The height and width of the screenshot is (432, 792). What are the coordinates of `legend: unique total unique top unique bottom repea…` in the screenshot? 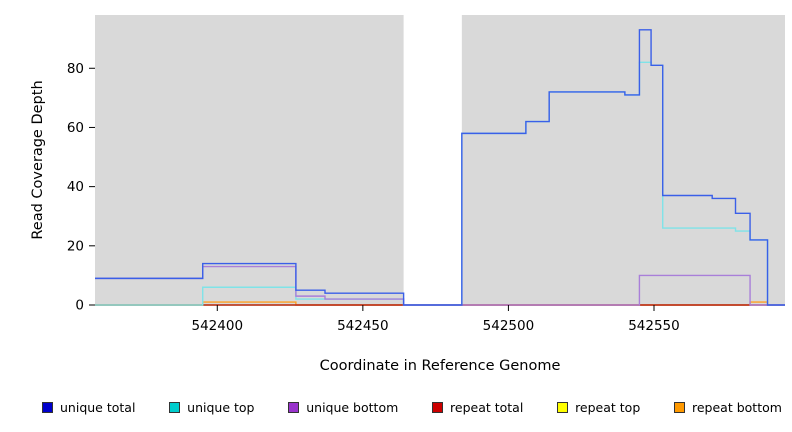 It's located at (412, 407).